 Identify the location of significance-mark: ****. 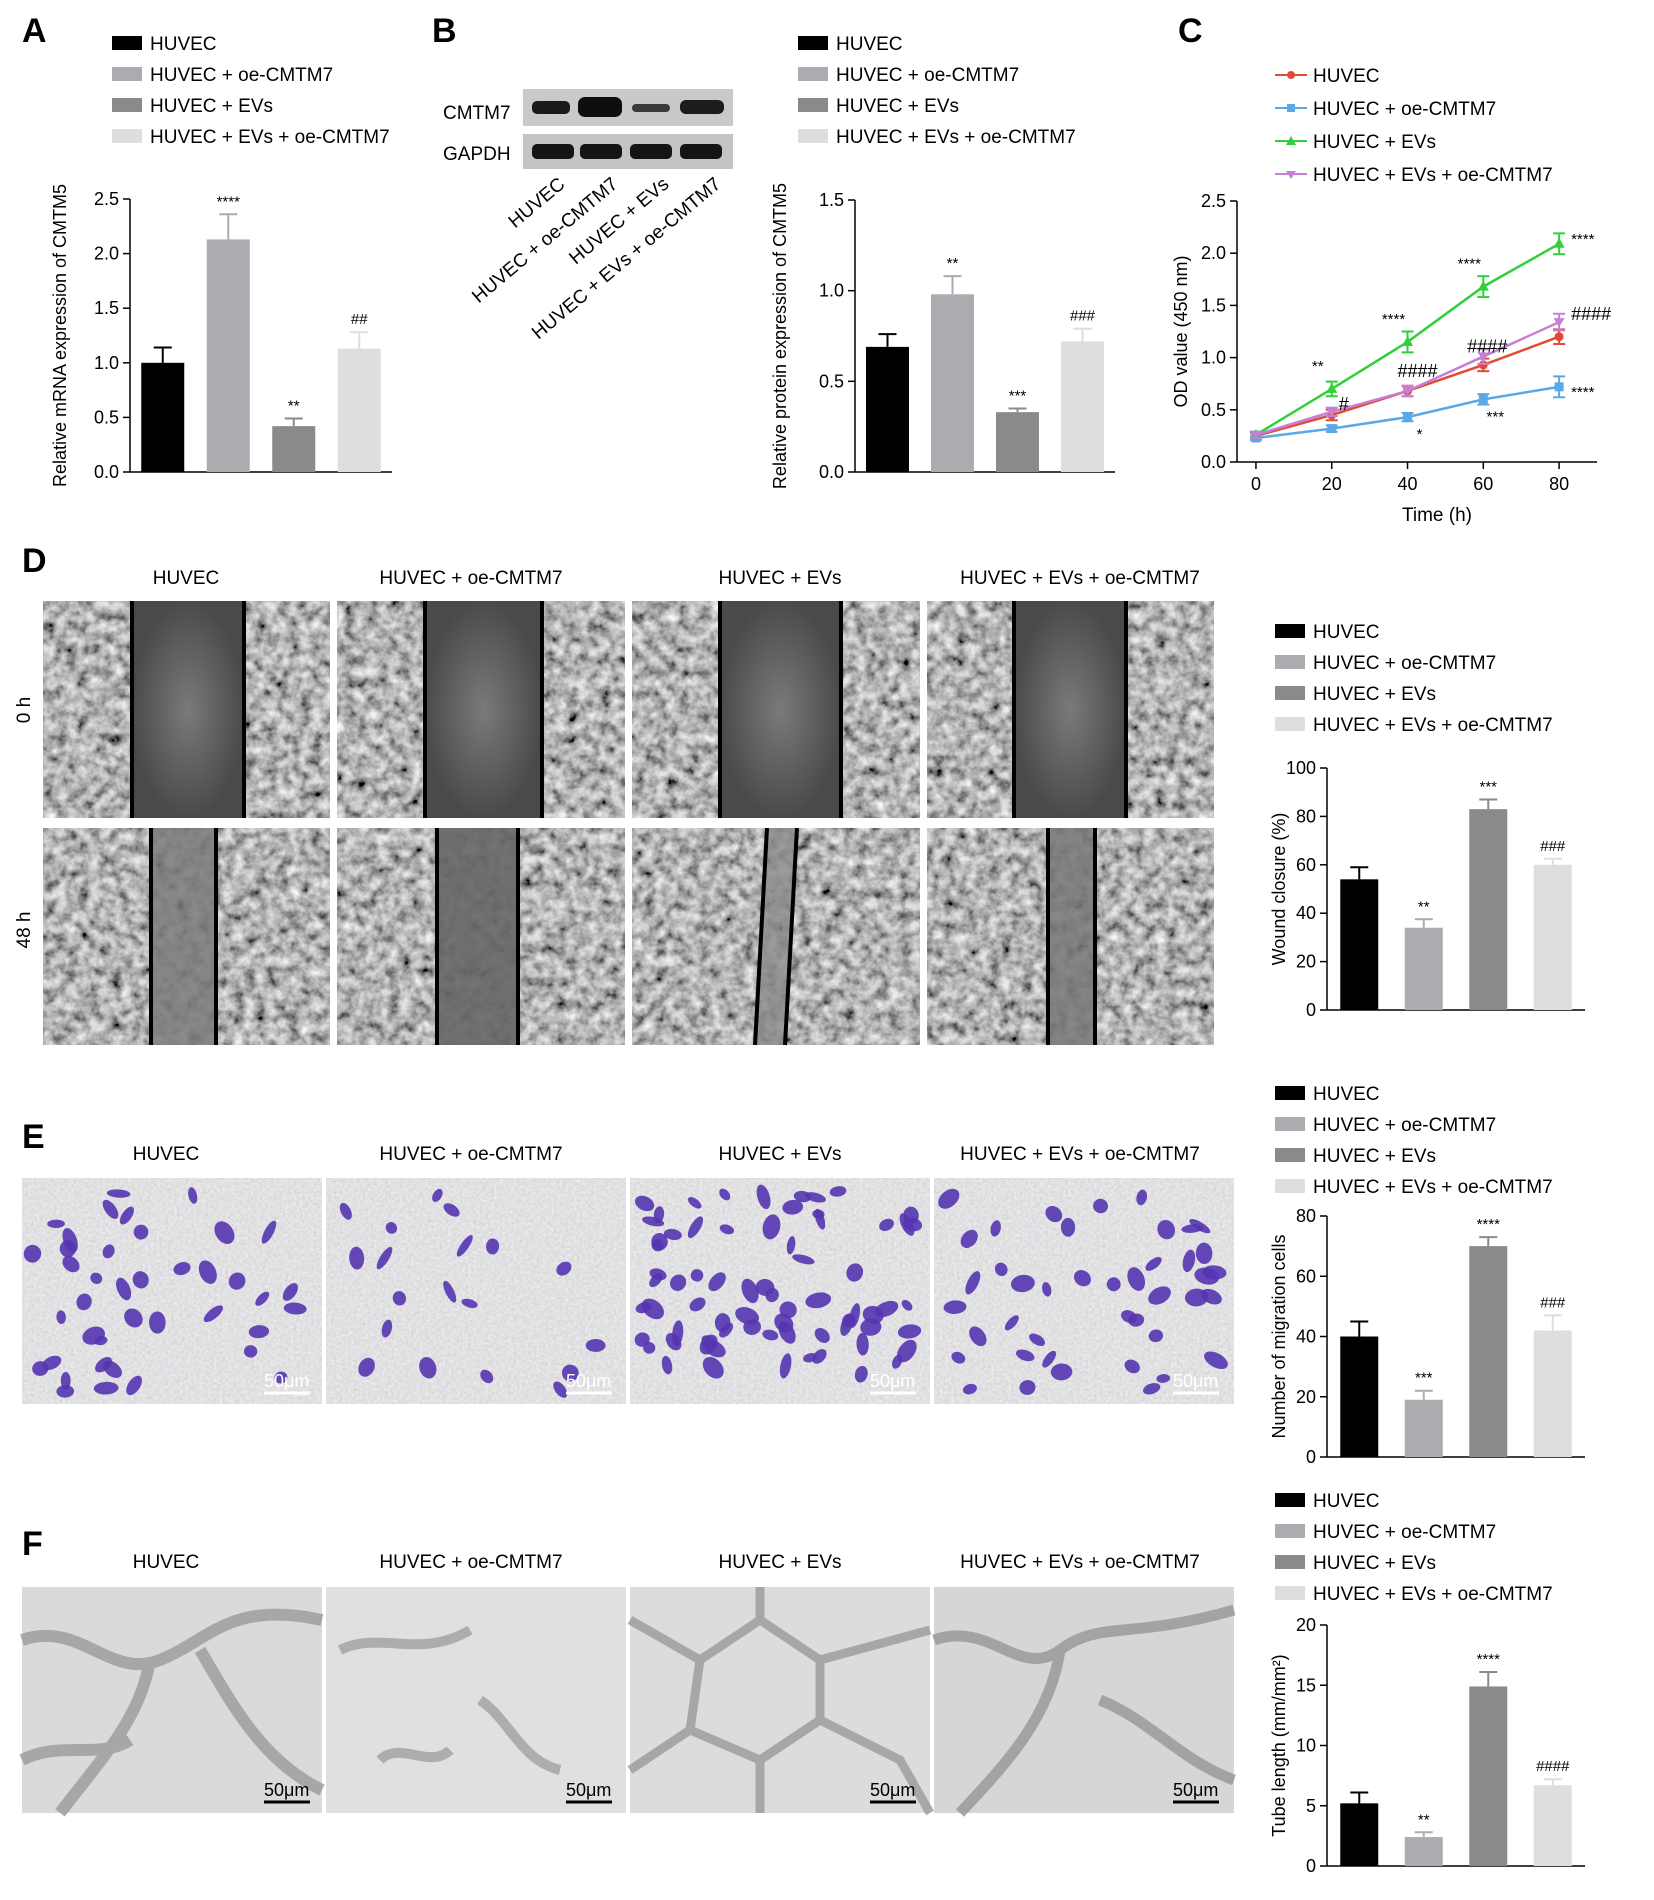
(1489, 1224).